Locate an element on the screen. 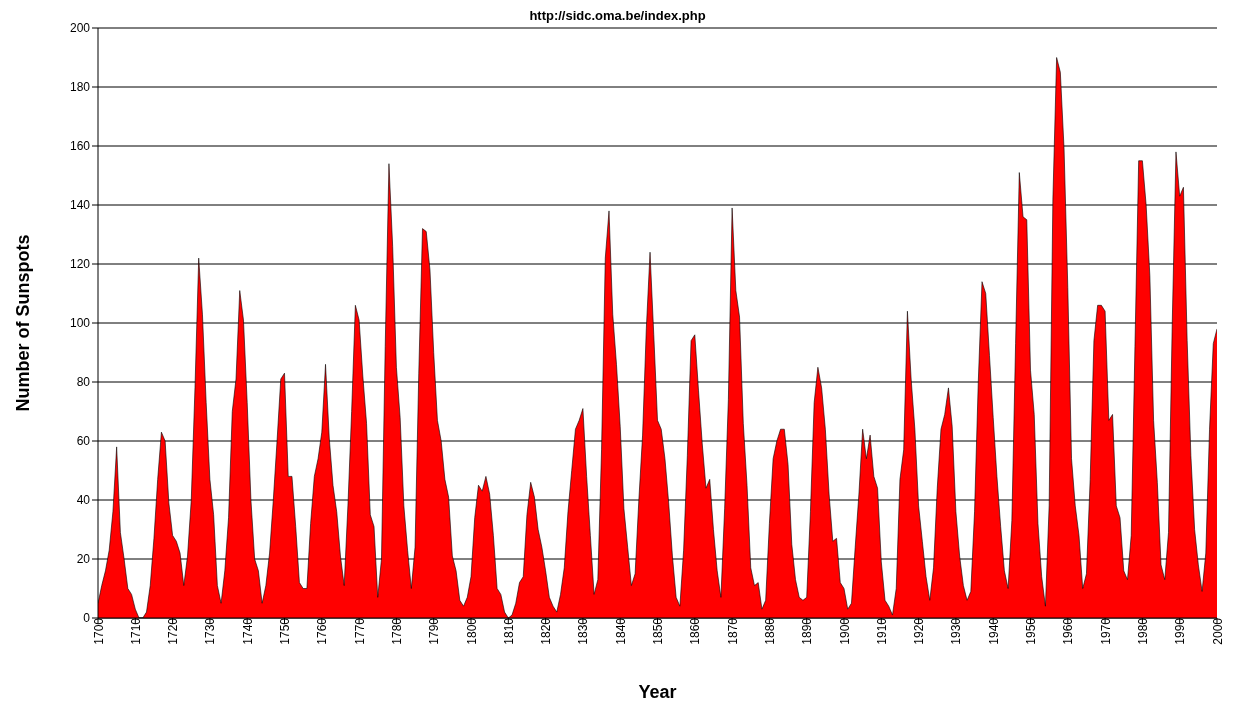 The width and height of the screenshot is (1235, 719). x-tick-label: 1840 is located at coordinates (620, 631).